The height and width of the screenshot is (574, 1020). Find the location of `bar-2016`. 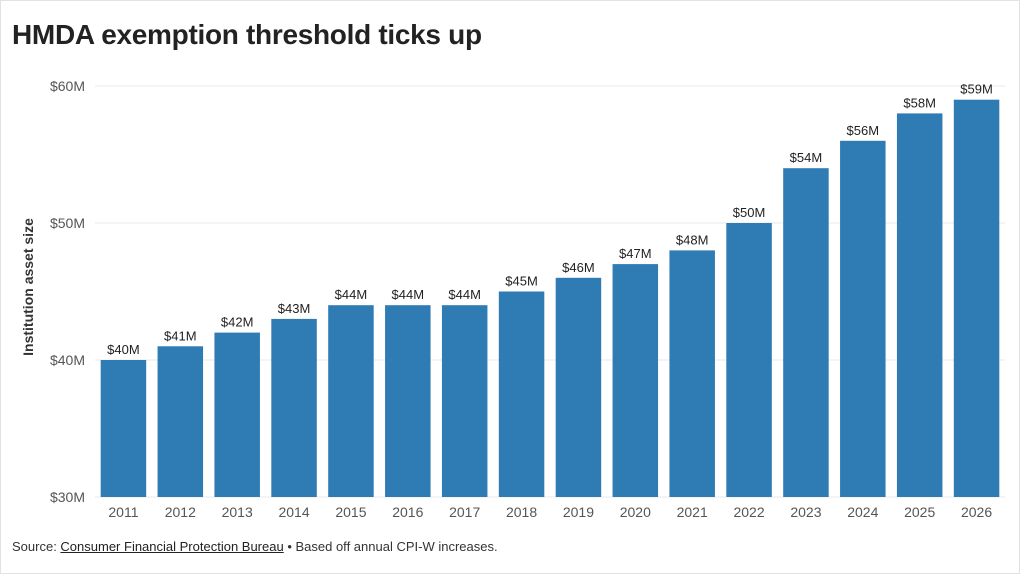

bar-2016 is located at coordinates (408, 401).